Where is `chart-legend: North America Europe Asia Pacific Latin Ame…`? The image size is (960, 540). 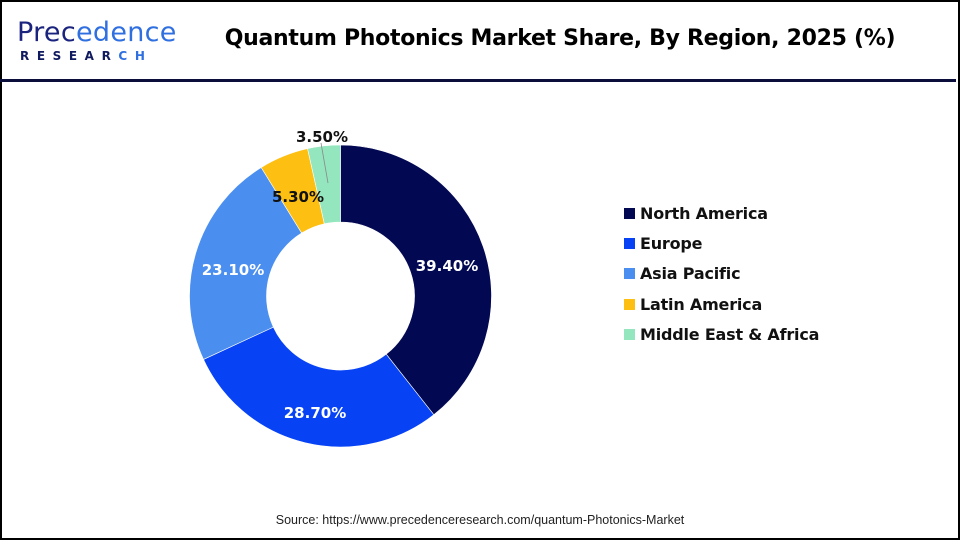 chart-legend: North America Europe Asia Pacific Latin Ame… is located at coordinates (721, 274).